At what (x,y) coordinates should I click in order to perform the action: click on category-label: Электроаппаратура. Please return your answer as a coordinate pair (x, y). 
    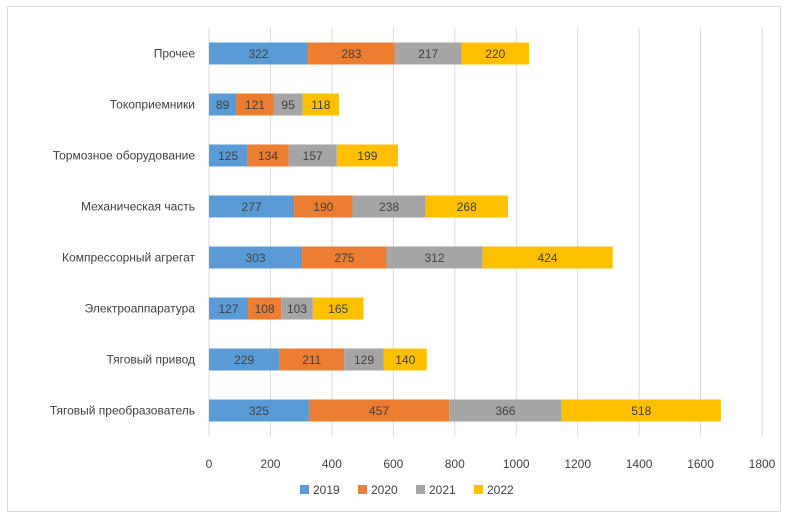
    Looking at the image, I should click on (140, 309).